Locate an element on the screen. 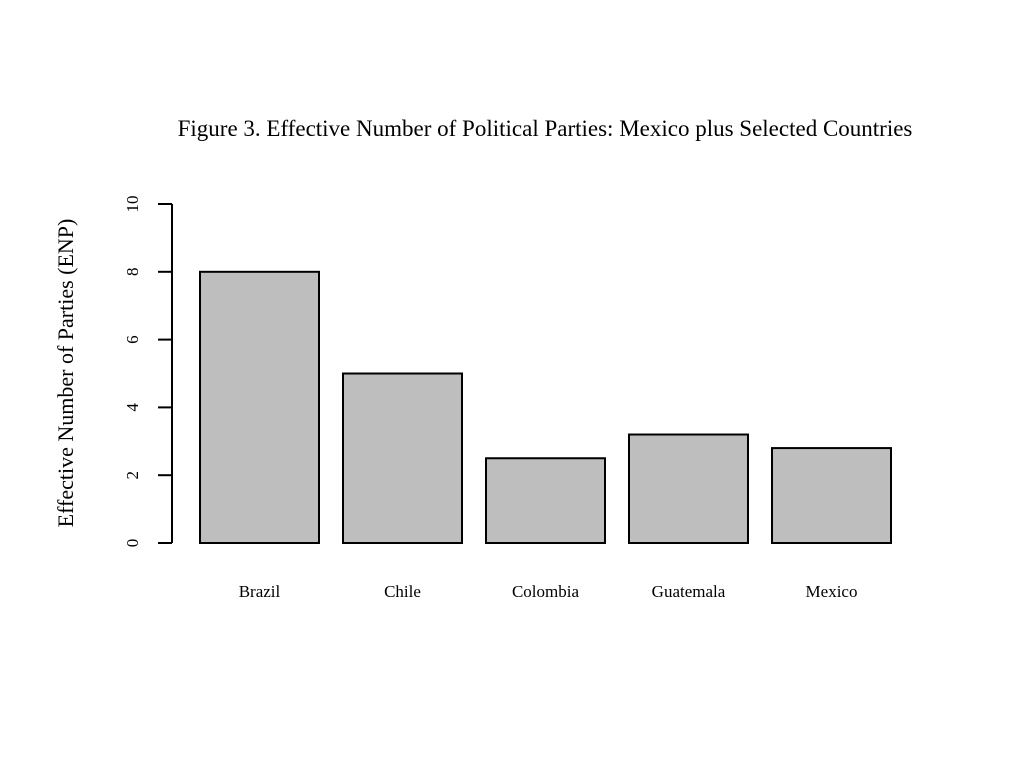 The image size is (1024, 768). y-axis: 0 2 4 6 8 10 is located at coordinates (148, 372).